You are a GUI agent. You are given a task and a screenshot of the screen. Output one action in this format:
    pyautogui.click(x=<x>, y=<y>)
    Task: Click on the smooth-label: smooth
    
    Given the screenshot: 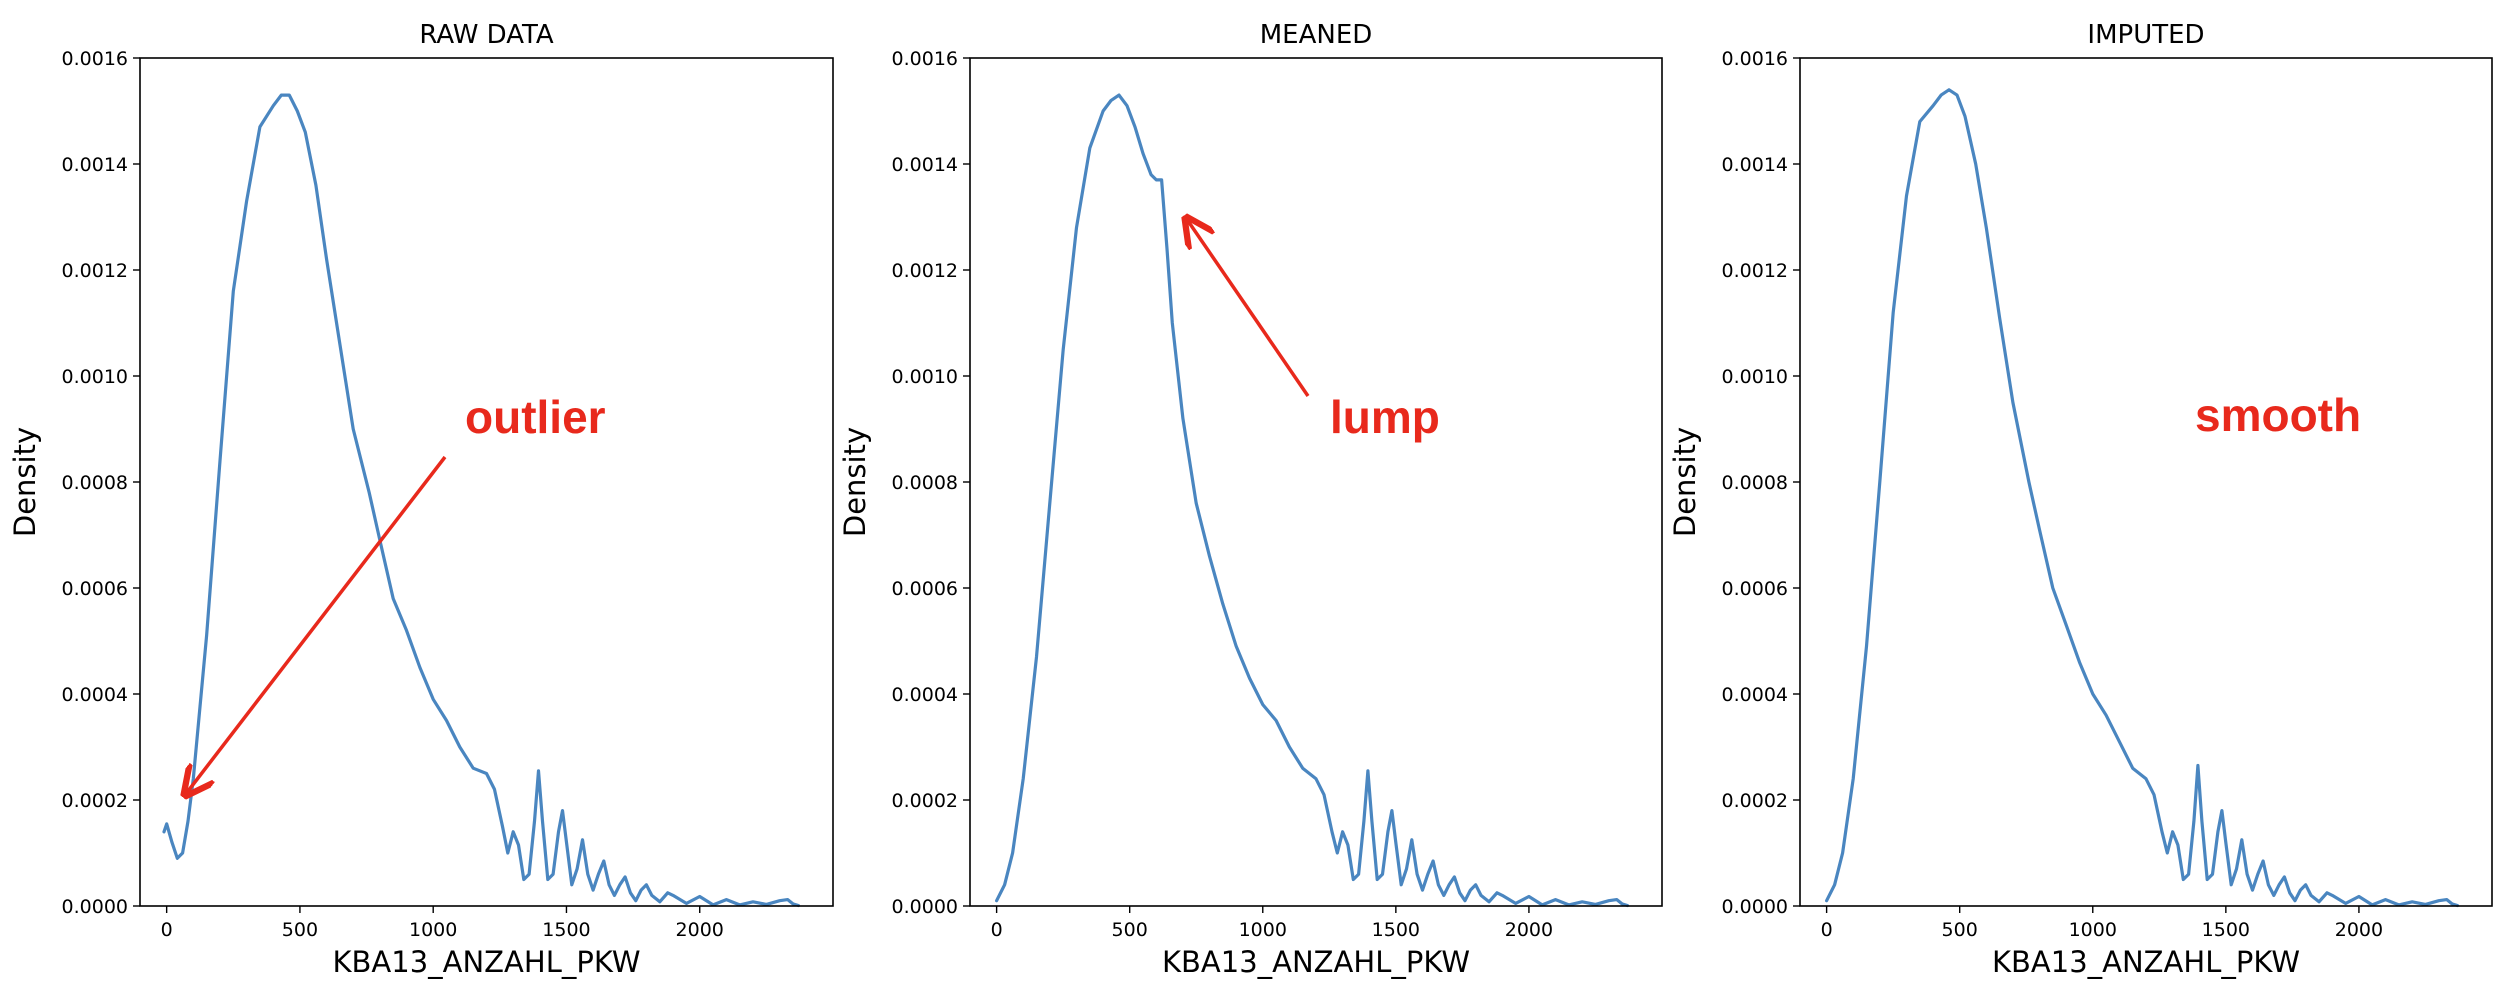 What is the action you would take?
    pyautogui.click(x=2278, y=415)
    